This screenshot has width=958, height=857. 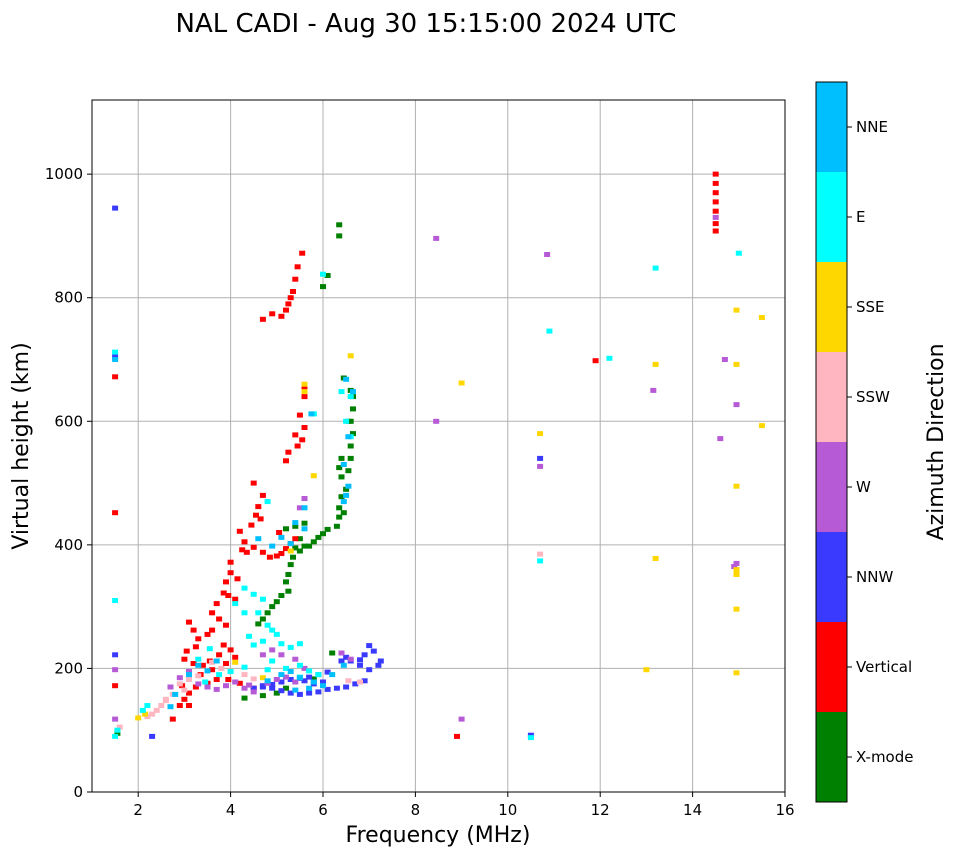 I want to click on x-tick-label: 4, so click(x=231, y=810).